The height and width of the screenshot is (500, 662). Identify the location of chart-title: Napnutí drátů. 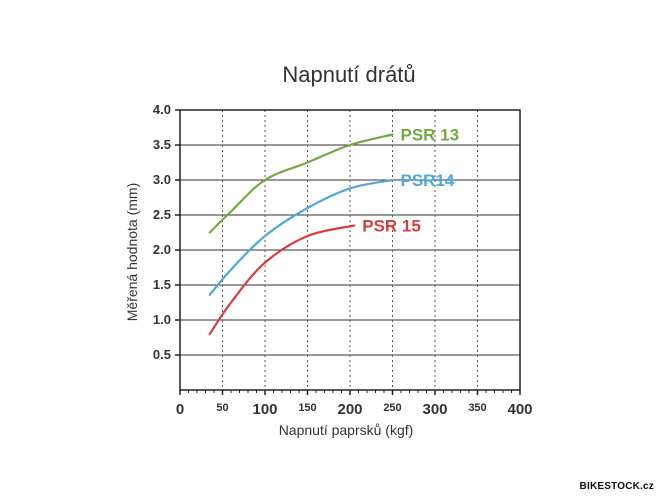
(348, 74).